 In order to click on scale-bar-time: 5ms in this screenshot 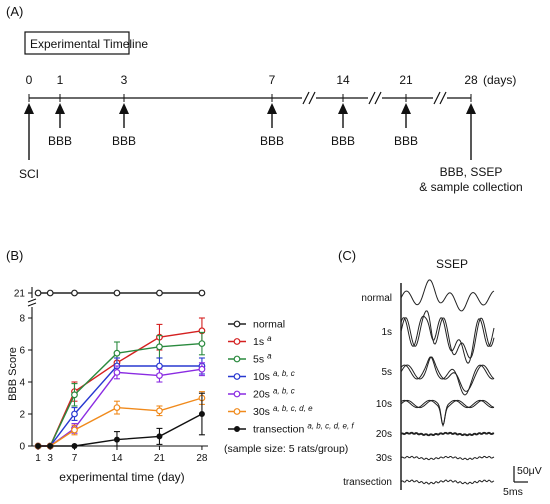, I will do `click(513, 492)`.